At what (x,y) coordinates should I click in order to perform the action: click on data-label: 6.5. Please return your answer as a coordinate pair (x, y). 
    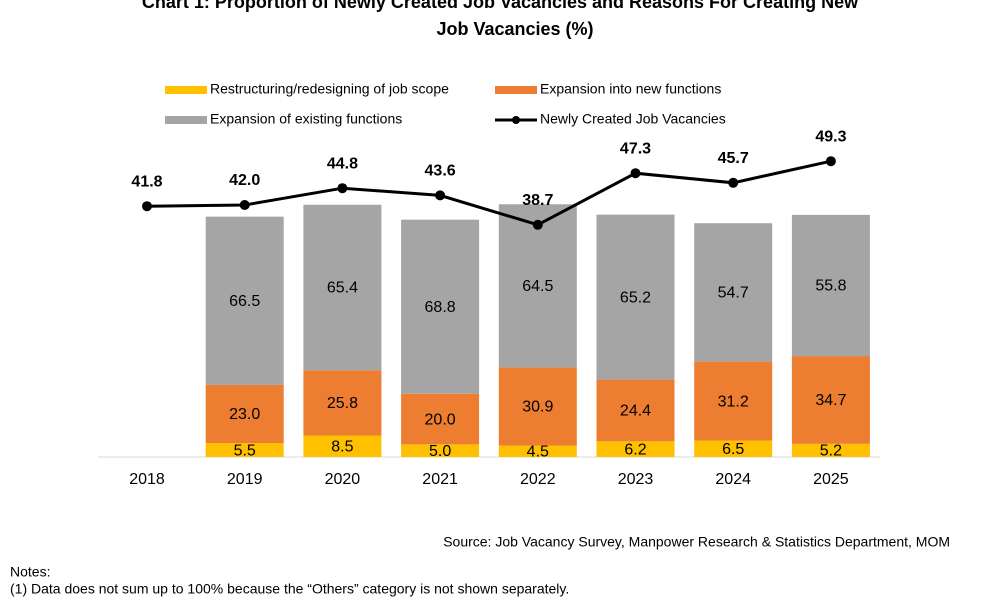
    Looking at the image, I should click on (733, 449).